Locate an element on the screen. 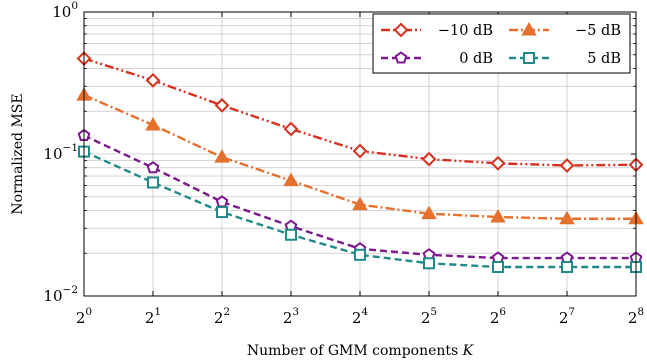  x-tick-exp: 1 is located at coordinates (157, 312).